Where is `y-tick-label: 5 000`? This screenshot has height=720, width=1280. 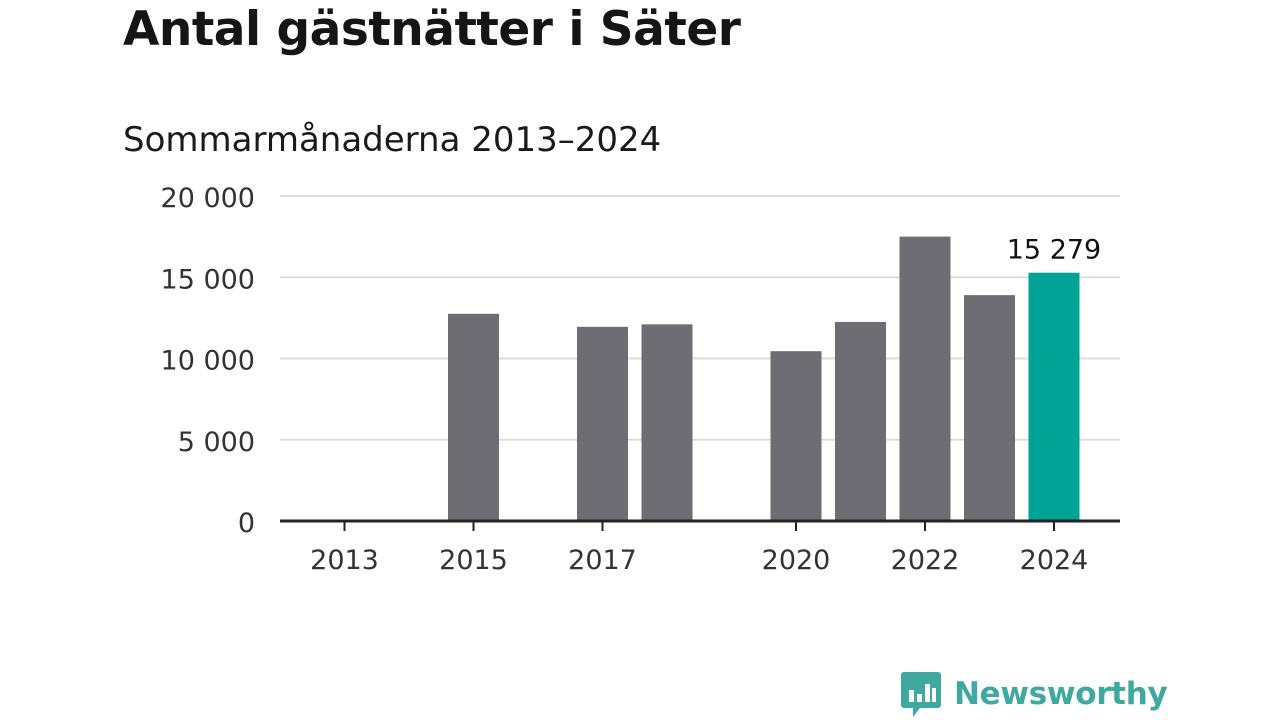 y-tick-label: 5 000 is located at coordinates (216, 442).